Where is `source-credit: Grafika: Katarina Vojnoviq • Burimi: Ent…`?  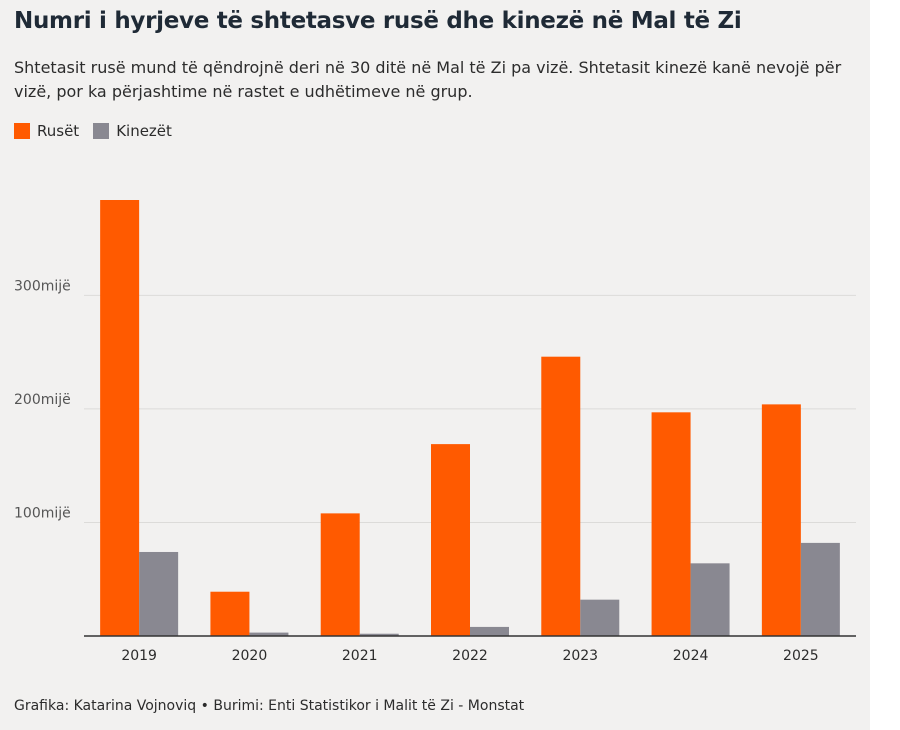
source-credit: Grafika: Katarina Vojnoviq • Burimi: Ent… is located at coordinates (269, 706).